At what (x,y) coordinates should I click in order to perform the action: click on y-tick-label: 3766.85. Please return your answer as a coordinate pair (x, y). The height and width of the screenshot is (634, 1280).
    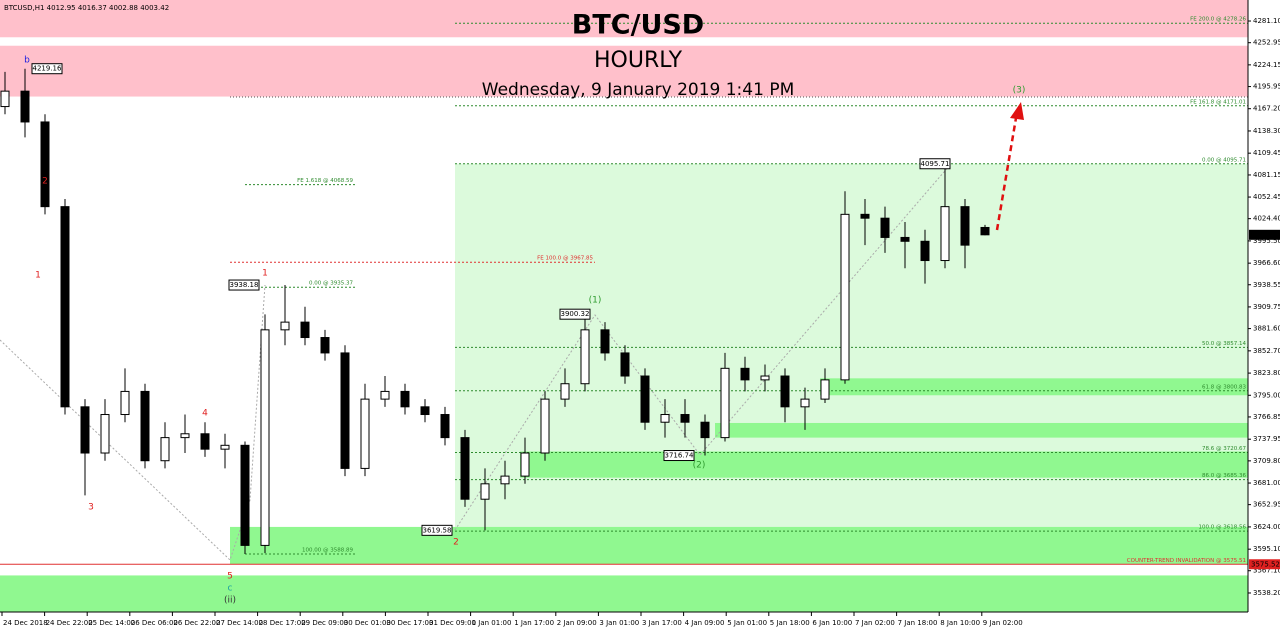
    Looking at the image, I should click on (1266, 417).